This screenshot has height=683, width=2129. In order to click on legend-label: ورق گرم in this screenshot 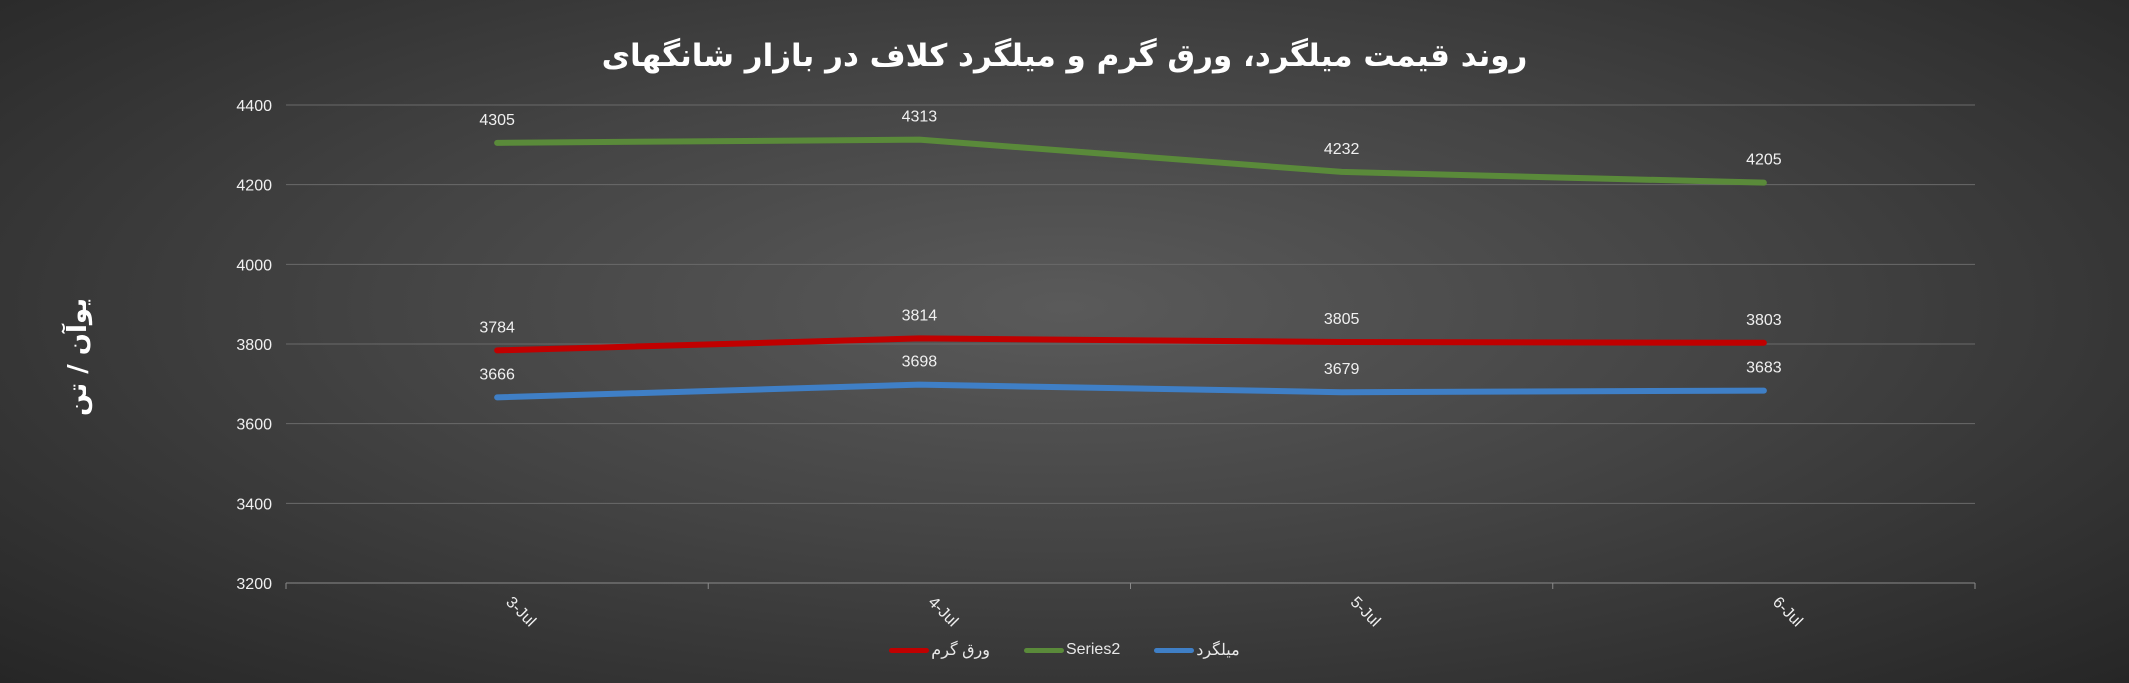, I will do `click(960, 650)`.